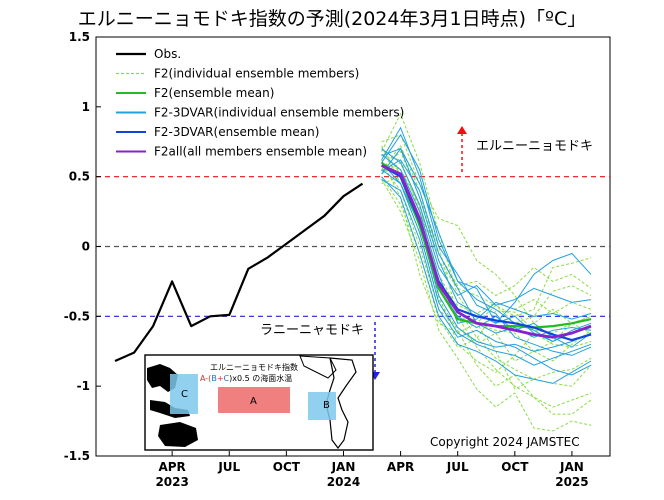 This screenshot has width=664, height=500. What do you see at coordinates (86, 107) in the screenshot?
I see `y-tick-label: 1` at bounding box center [86, 107].